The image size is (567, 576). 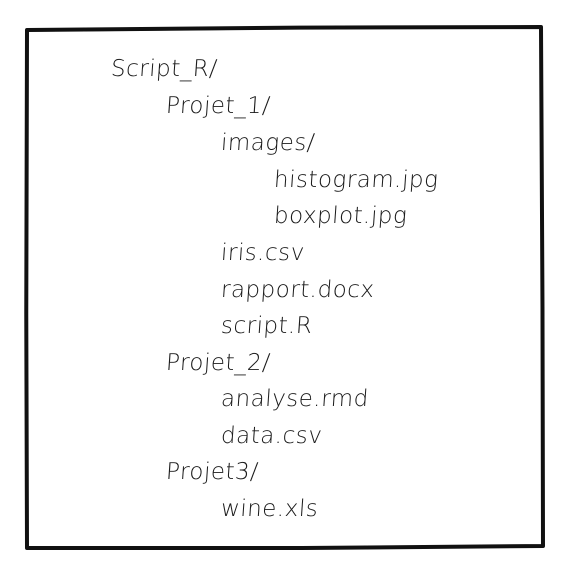 I want to click on folder-script-r: Script_R/, so click(x=164, y=69).